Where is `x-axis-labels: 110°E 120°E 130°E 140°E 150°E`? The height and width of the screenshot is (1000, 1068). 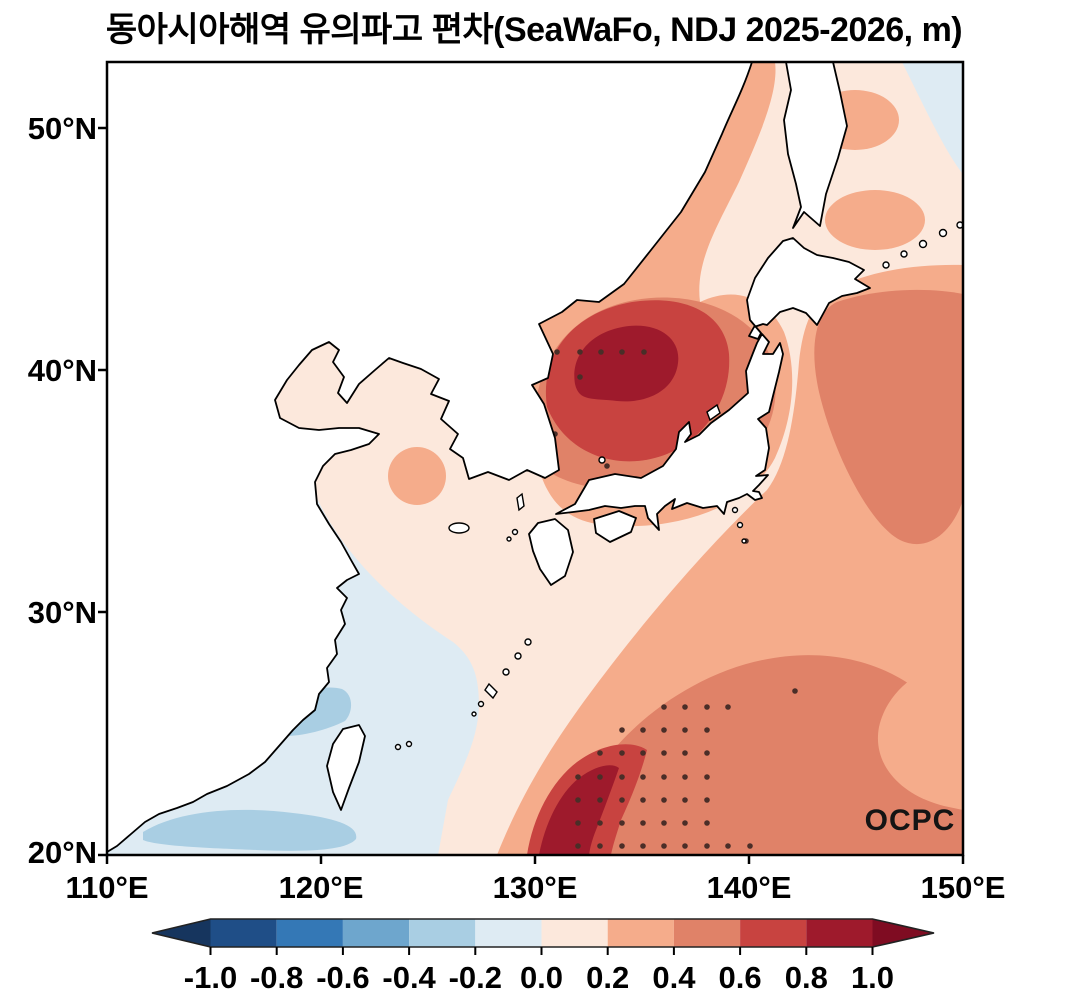 x-axis-labels: 110°E 120°E 130°E 140°E 150°E is located at coordinates (535, 887).